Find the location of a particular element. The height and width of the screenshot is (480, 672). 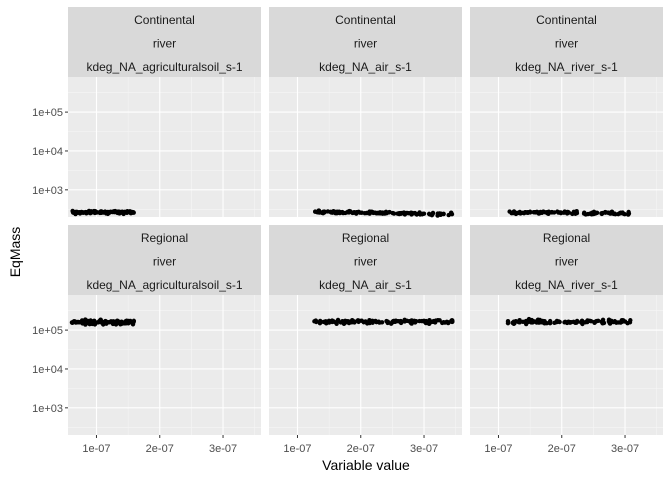

y-tick-label: 1e+03 is located at coordinates (47, 191).